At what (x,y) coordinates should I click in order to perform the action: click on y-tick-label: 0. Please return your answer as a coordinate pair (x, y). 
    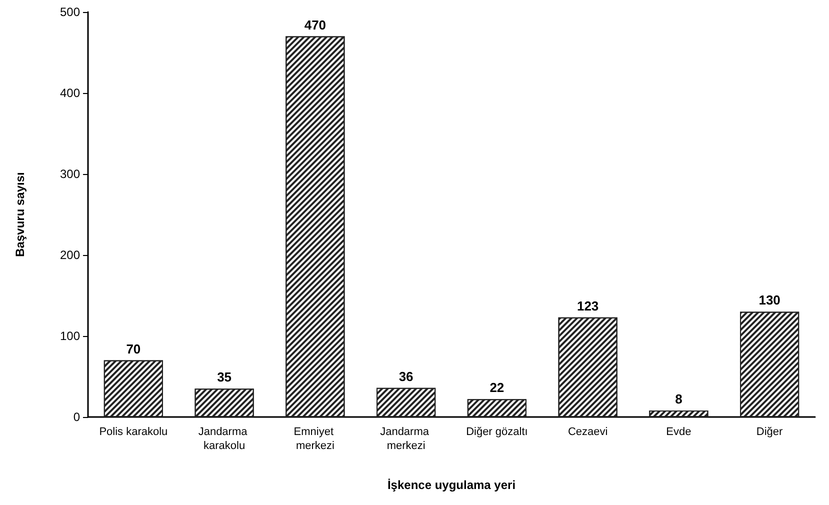
    Looking at the image, I should click on (76, 417).